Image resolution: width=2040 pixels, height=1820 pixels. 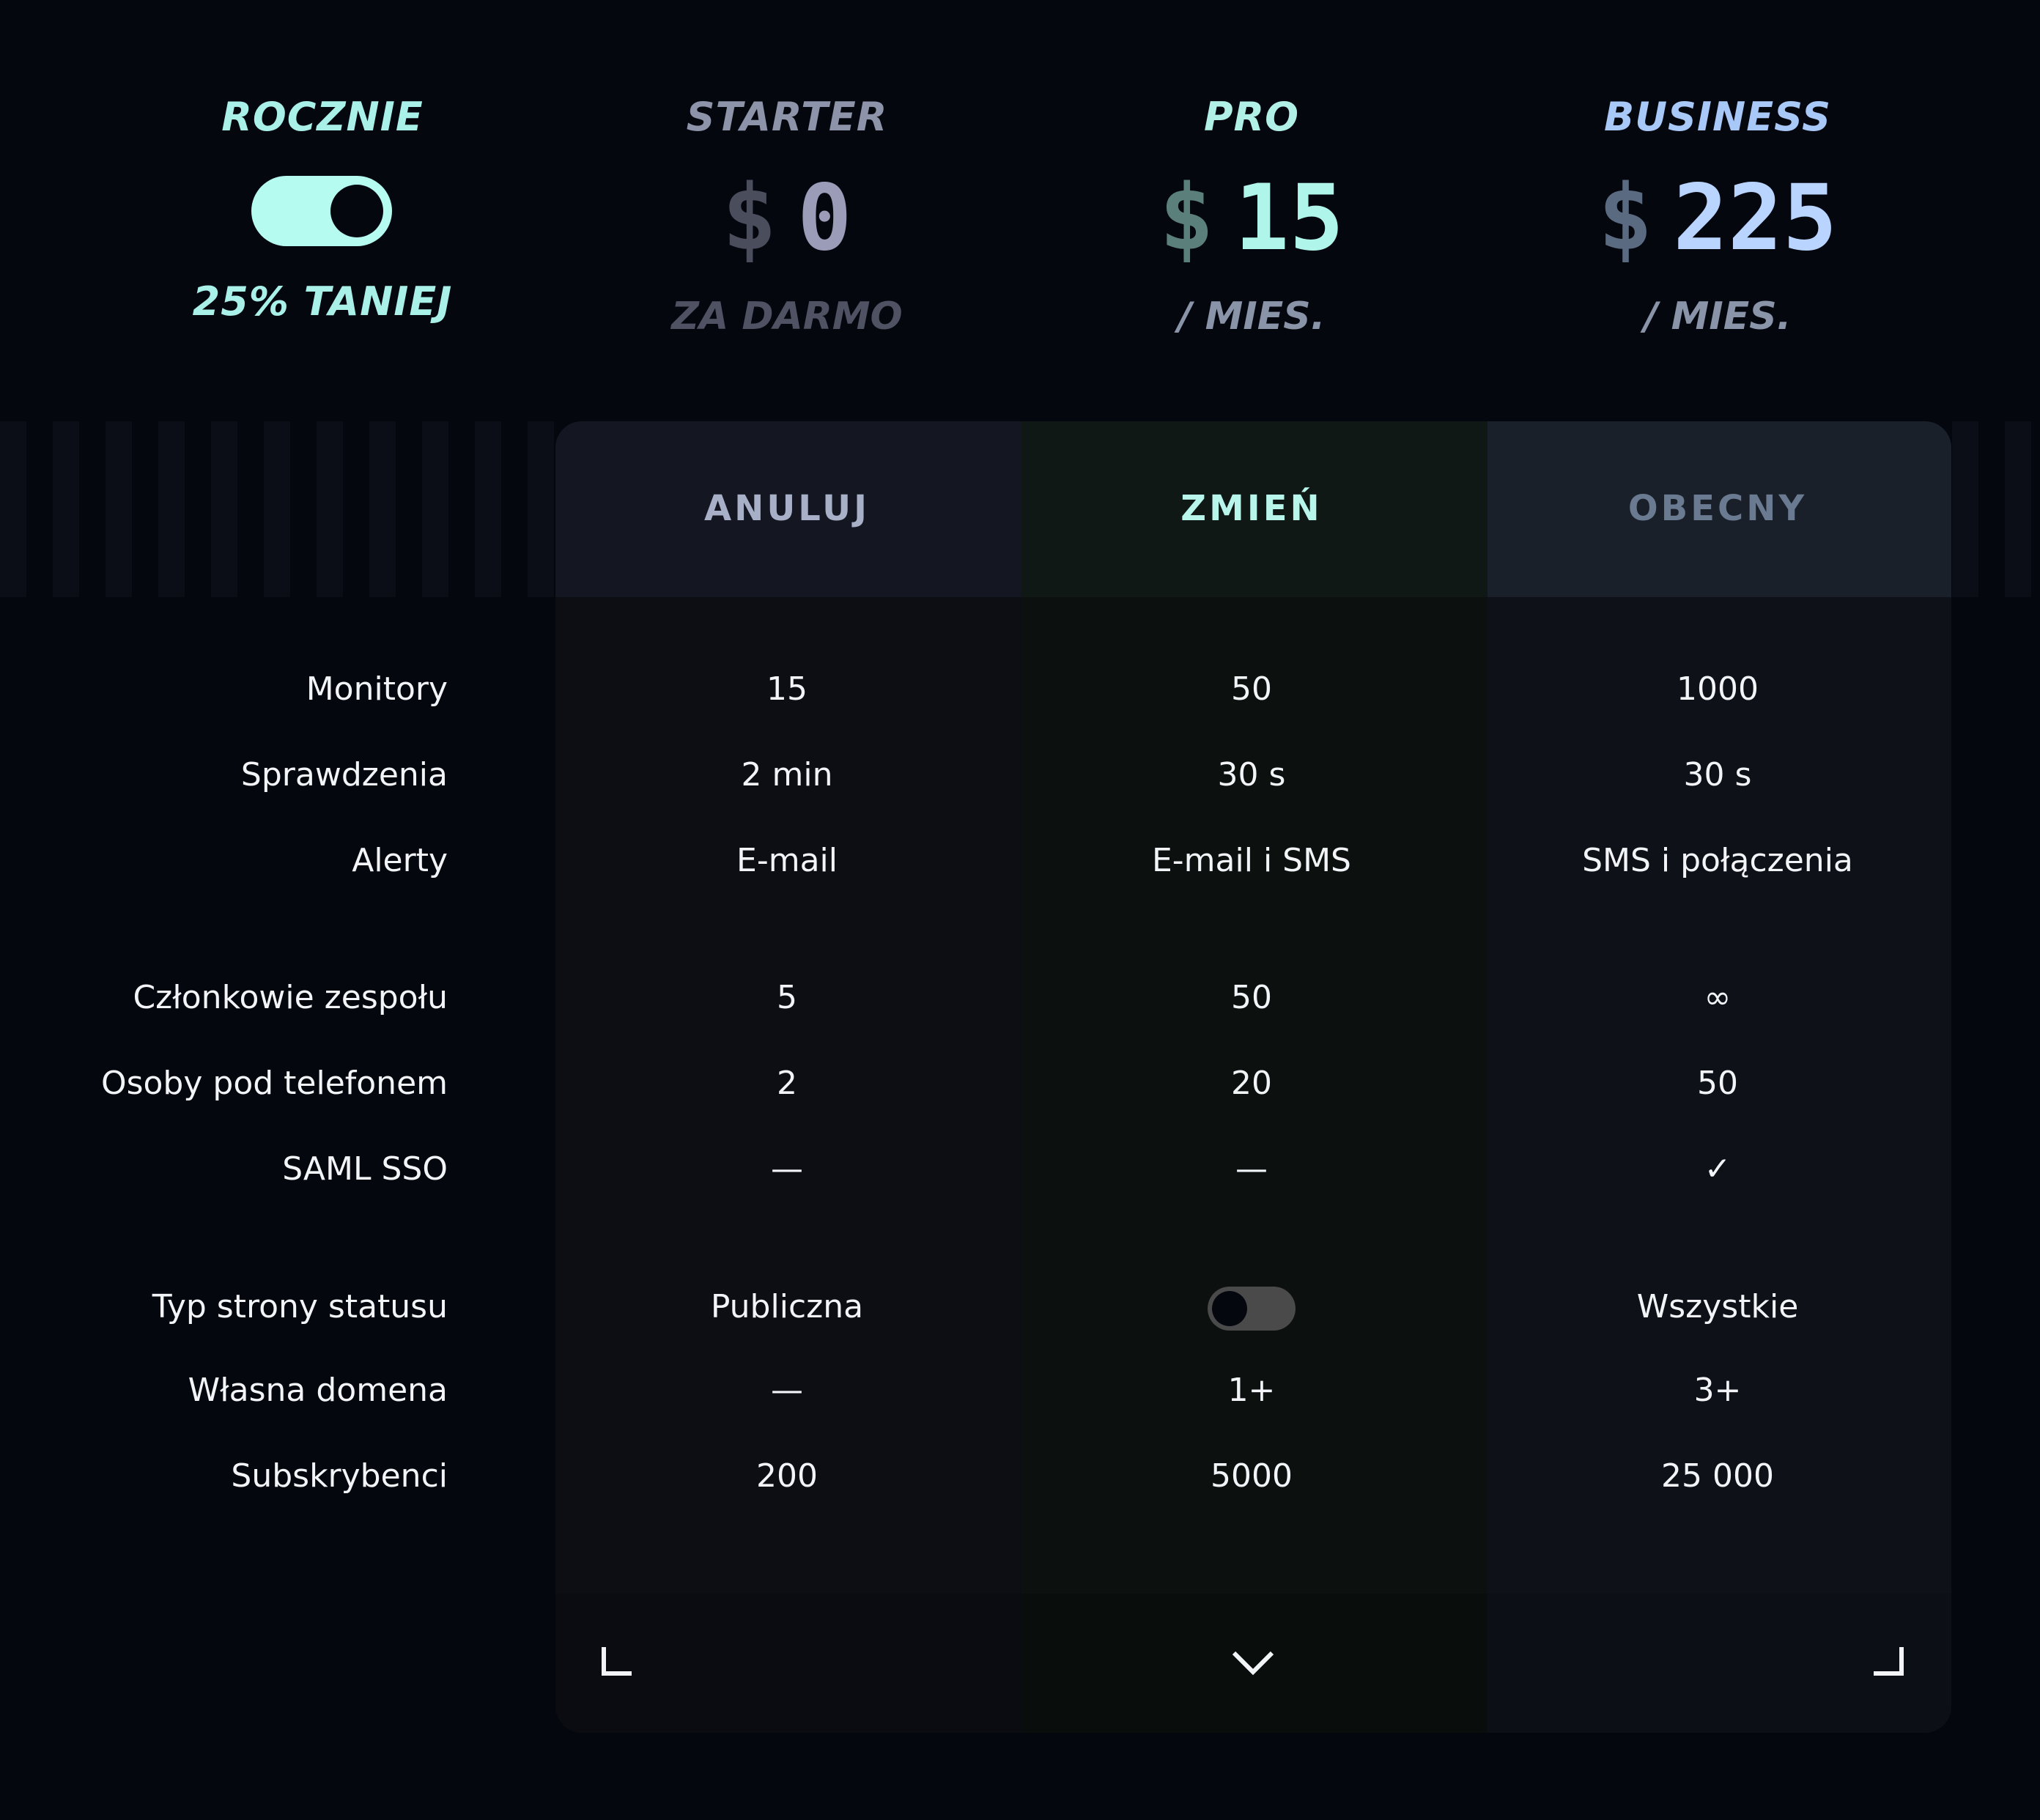 I want to click on btn-bg-business, so click(x=1719, y=509).